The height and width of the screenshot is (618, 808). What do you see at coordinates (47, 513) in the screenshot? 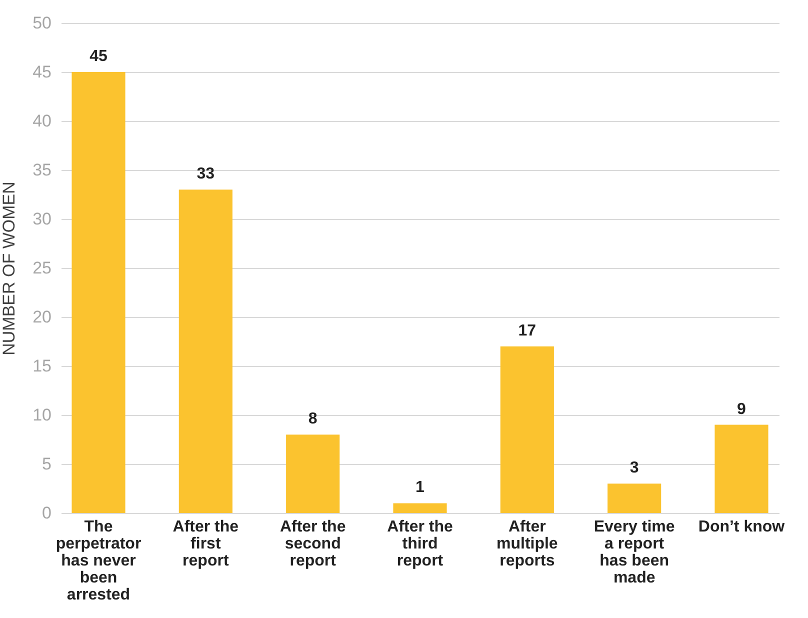
I see `y-tick-label: 0` at bounding box center [47, 513].